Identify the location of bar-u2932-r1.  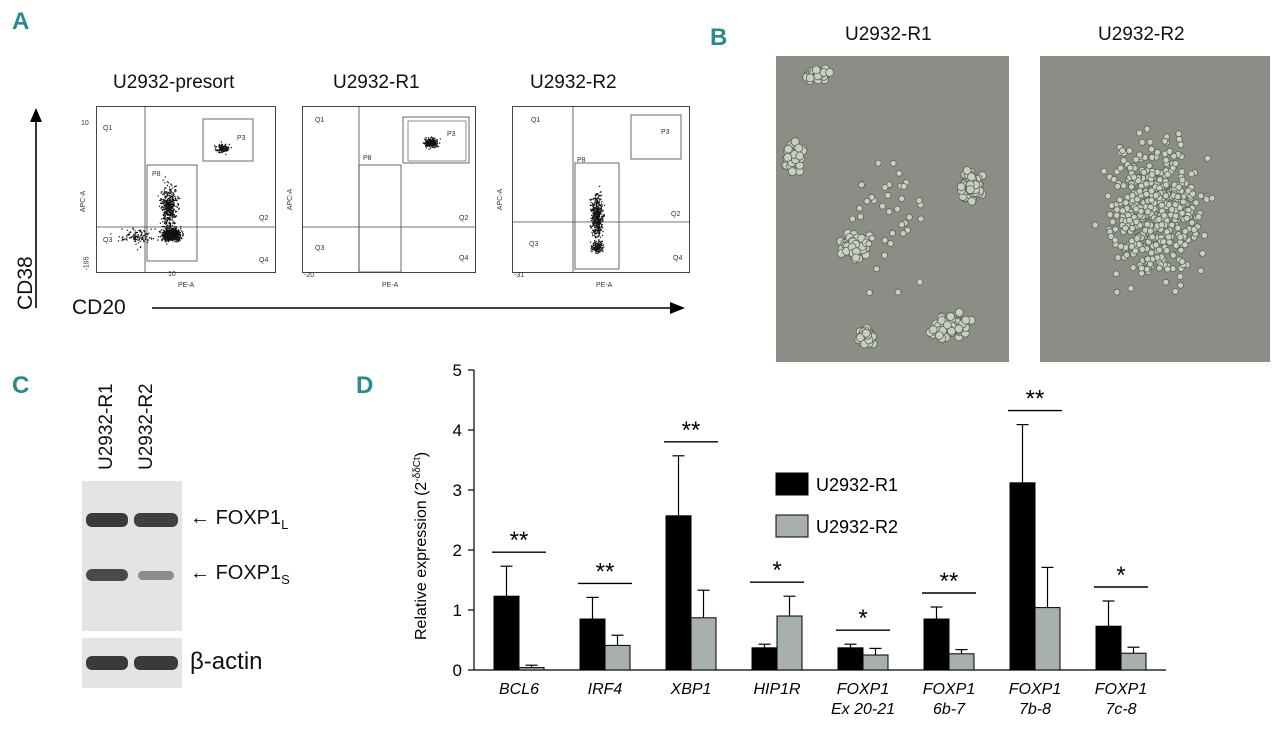
(678, 593).